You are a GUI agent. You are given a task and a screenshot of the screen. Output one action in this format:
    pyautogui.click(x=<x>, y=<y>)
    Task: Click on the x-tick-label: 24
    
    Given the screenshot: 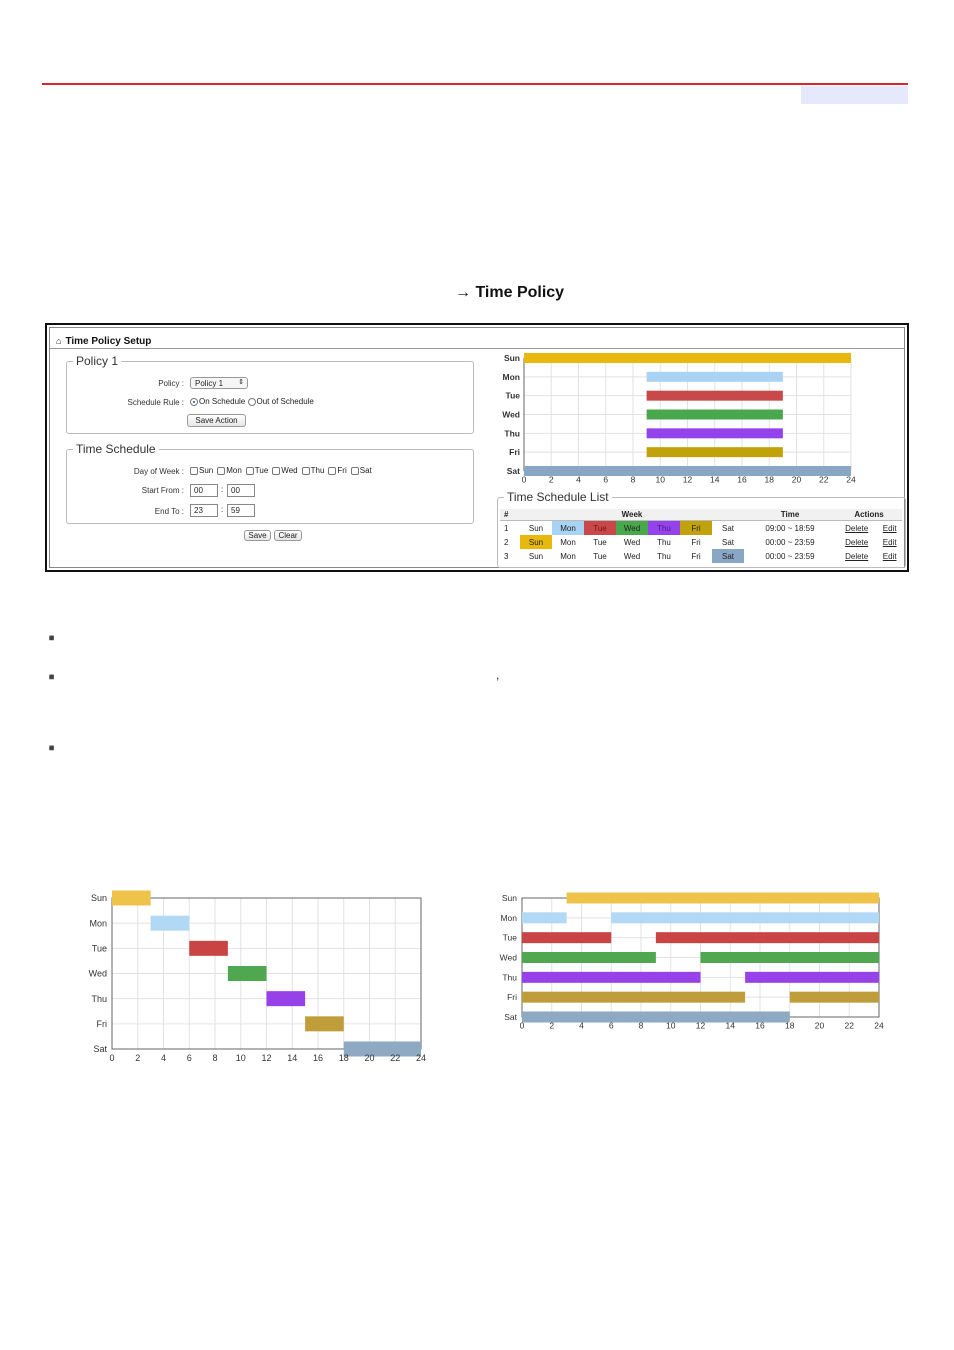 What is the action you would take?
    pyautogui.click(x=421, y=1058)
    